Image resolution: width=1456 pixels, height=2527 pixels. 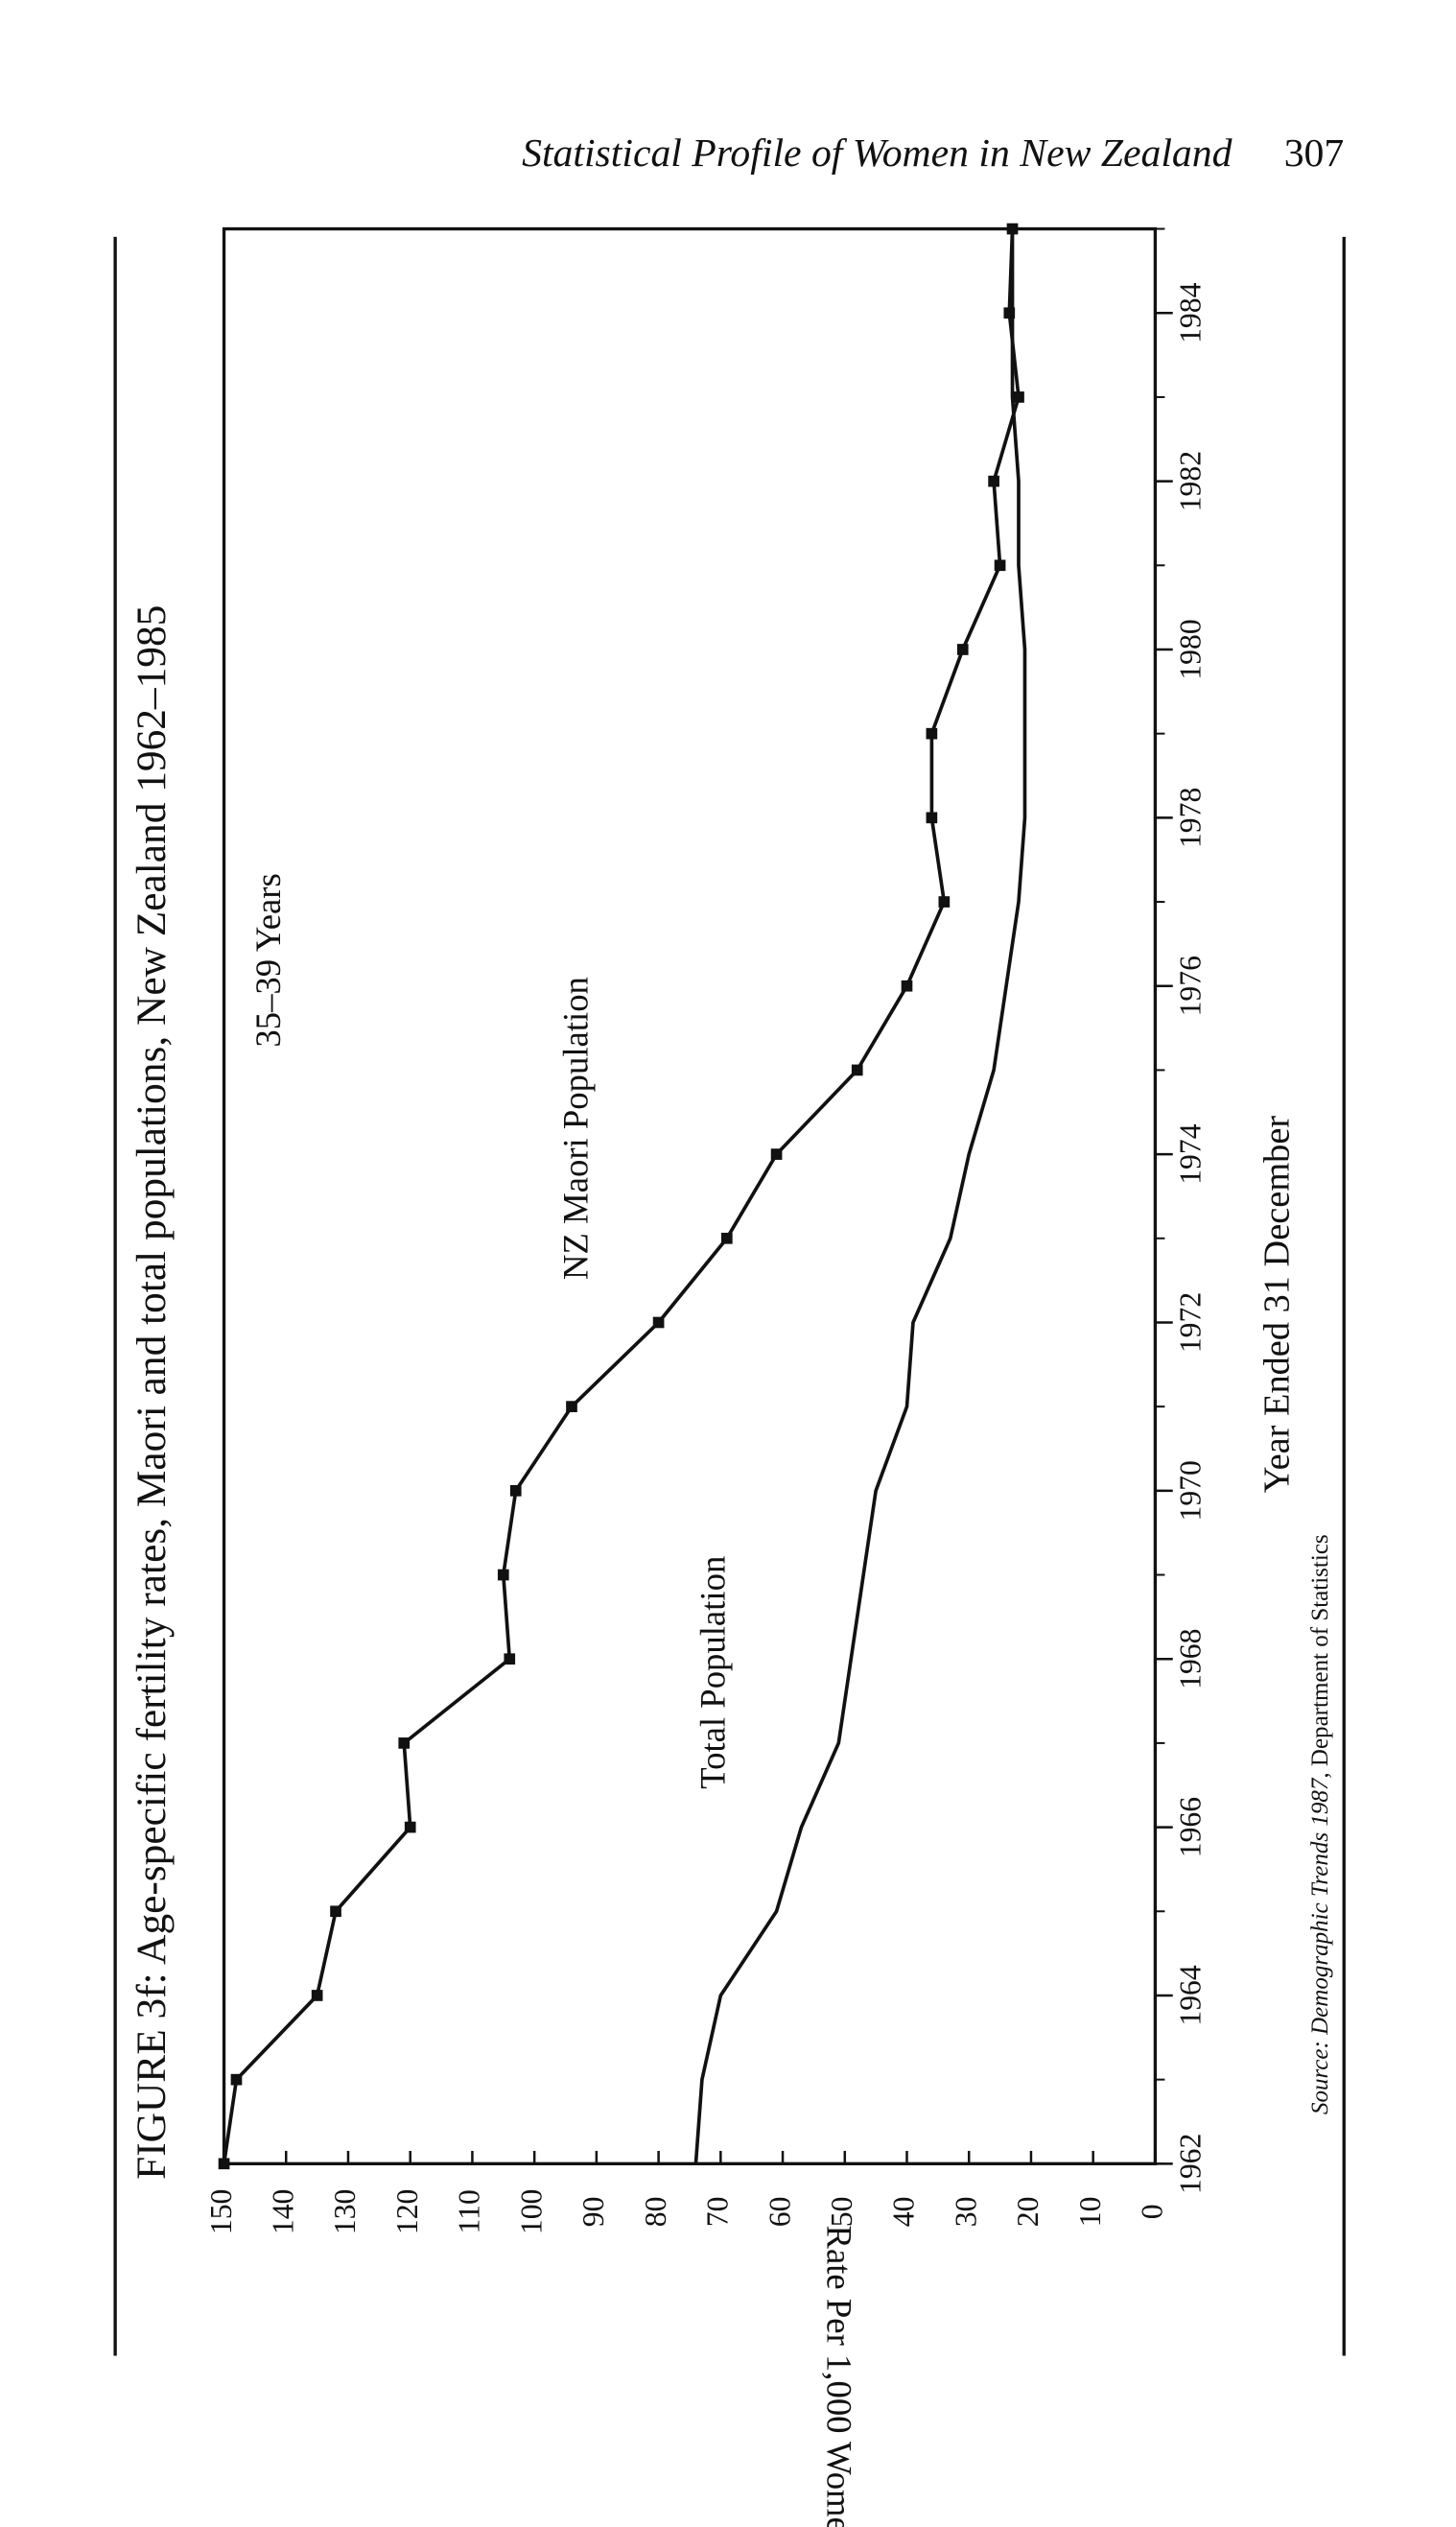 I want to click on y-tick-label: 60, so click(x=780, y=2212).